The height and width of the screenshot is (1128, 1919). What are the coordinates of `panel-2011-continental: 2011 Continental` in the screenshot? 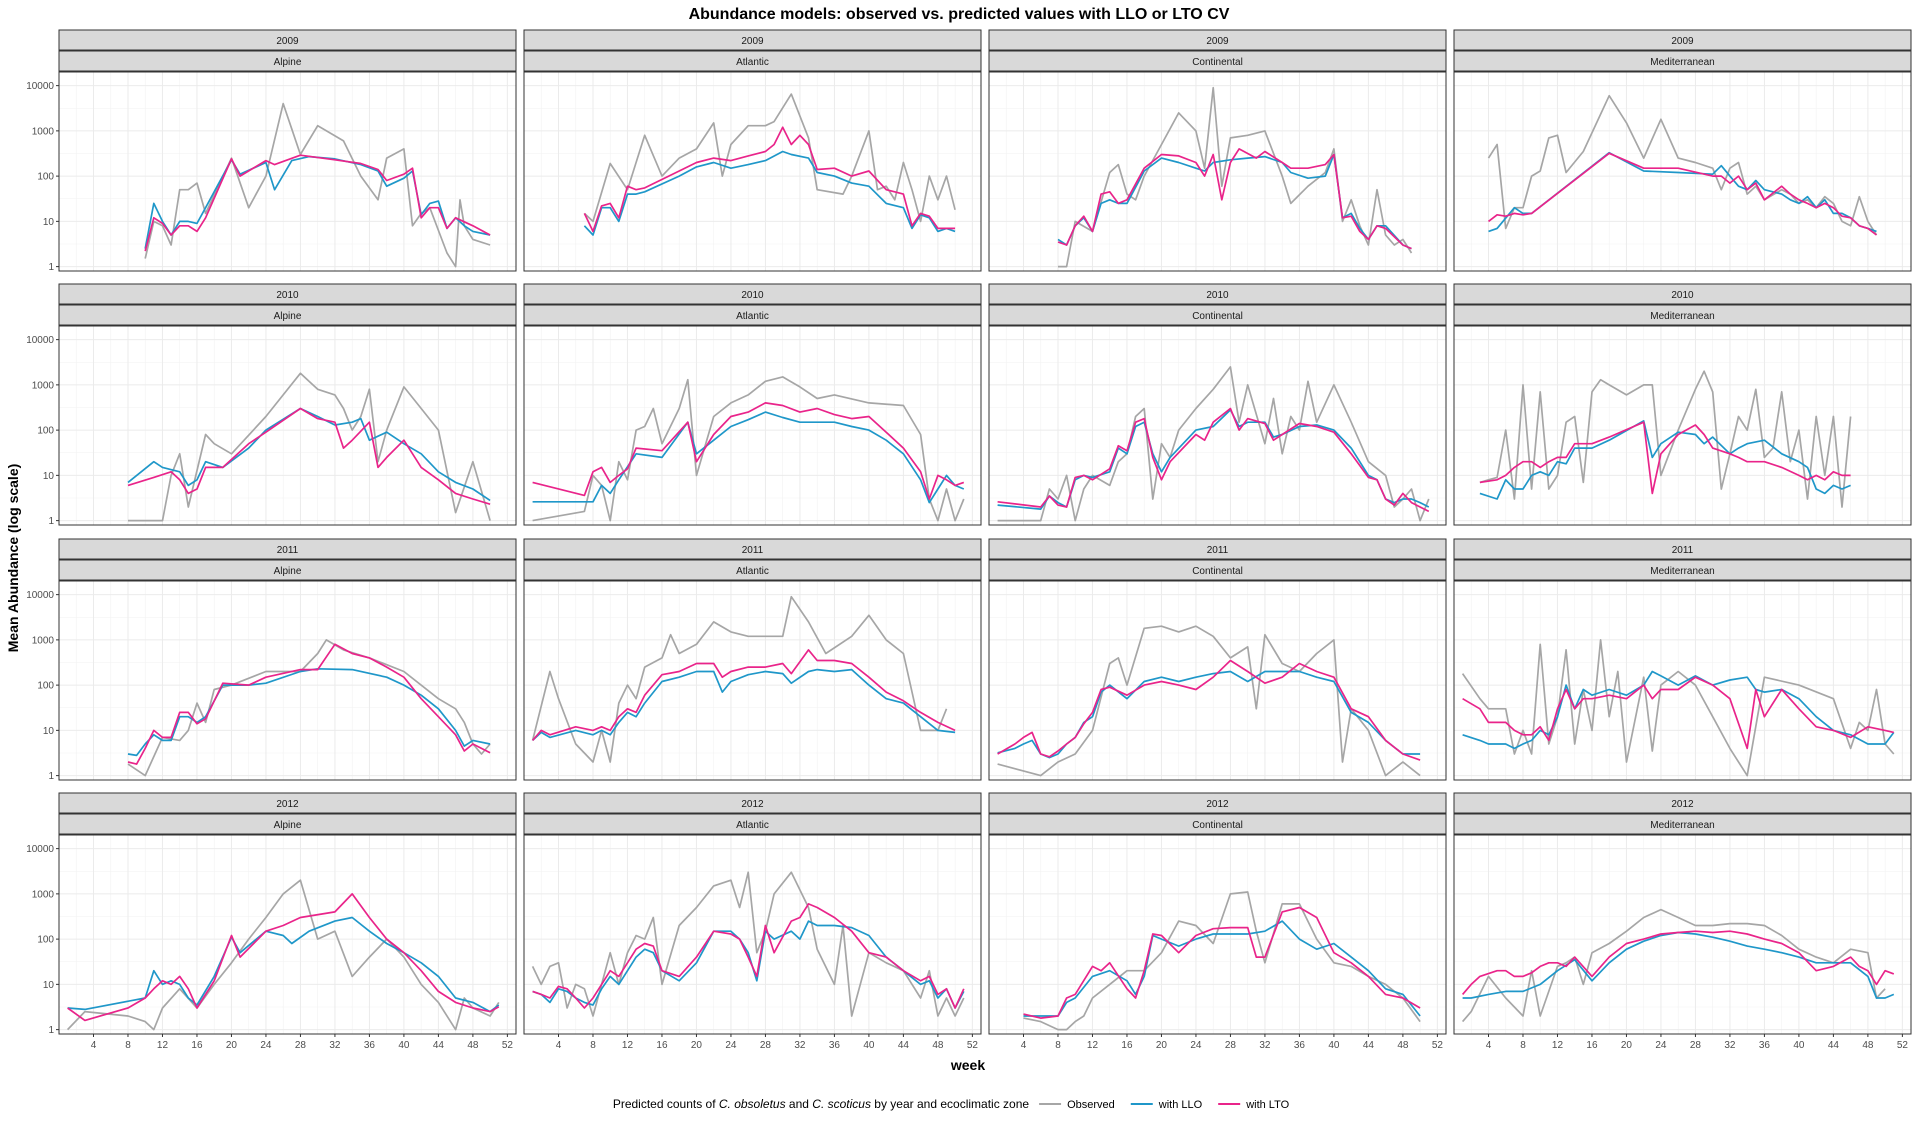 It's located at (1217, 659).